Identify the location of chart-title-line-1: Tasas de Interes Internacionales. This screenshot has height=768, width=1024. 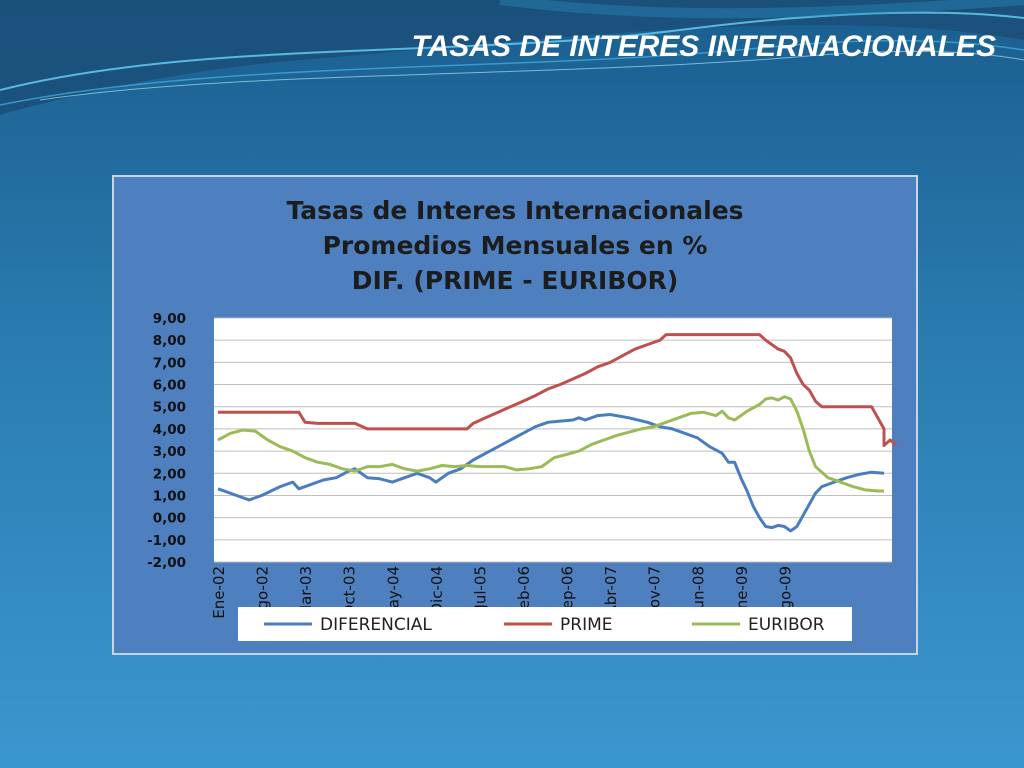
(514, 210).